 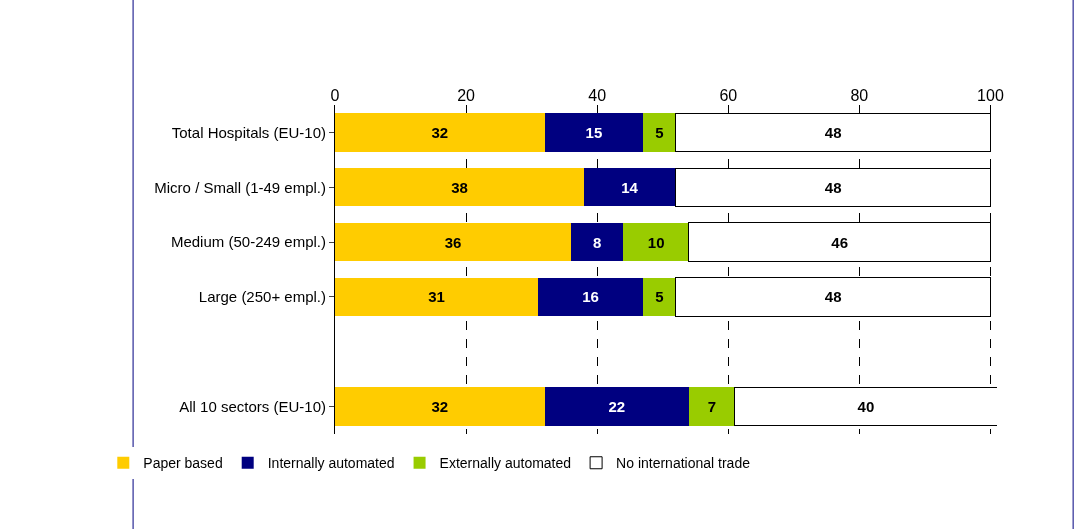 I want to click on data-label: 8, so click(x=597, y=242).